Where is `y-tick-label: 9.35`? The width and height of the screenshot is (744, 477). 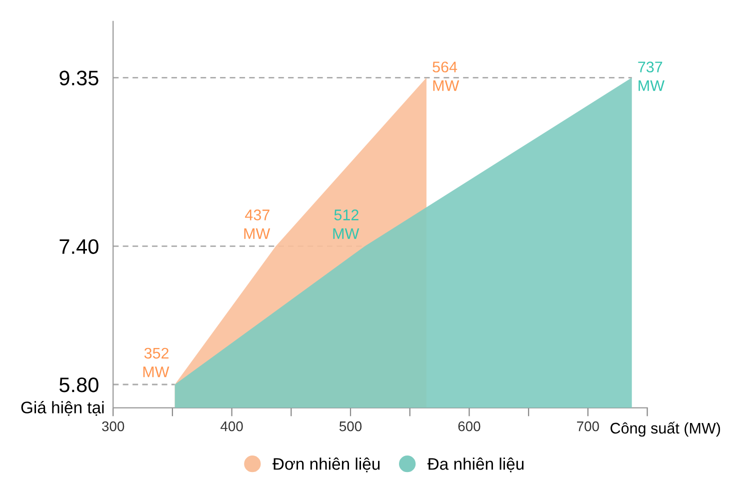 y-tick-label: 9.35 is located at coordinates (79, 78).